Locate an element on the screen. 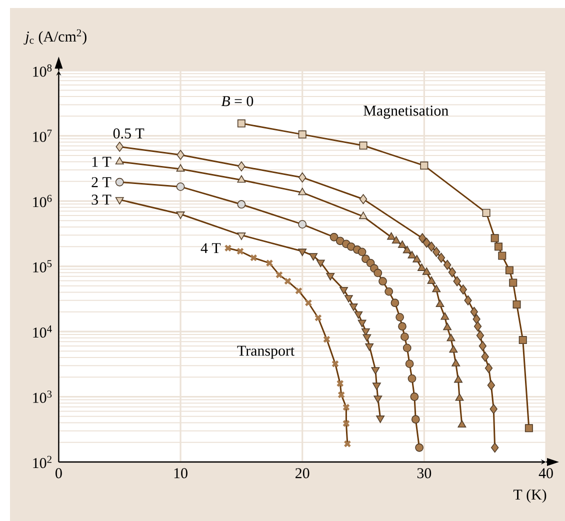 The image size is (565, 521). y-tick-label: 10$^{5}$ is located at coordinates (42, 266).